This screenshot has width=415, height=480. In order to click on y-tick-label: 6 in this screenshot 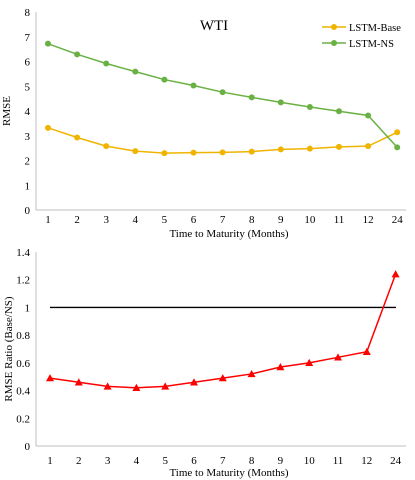, I will do `click(28, 63)`.